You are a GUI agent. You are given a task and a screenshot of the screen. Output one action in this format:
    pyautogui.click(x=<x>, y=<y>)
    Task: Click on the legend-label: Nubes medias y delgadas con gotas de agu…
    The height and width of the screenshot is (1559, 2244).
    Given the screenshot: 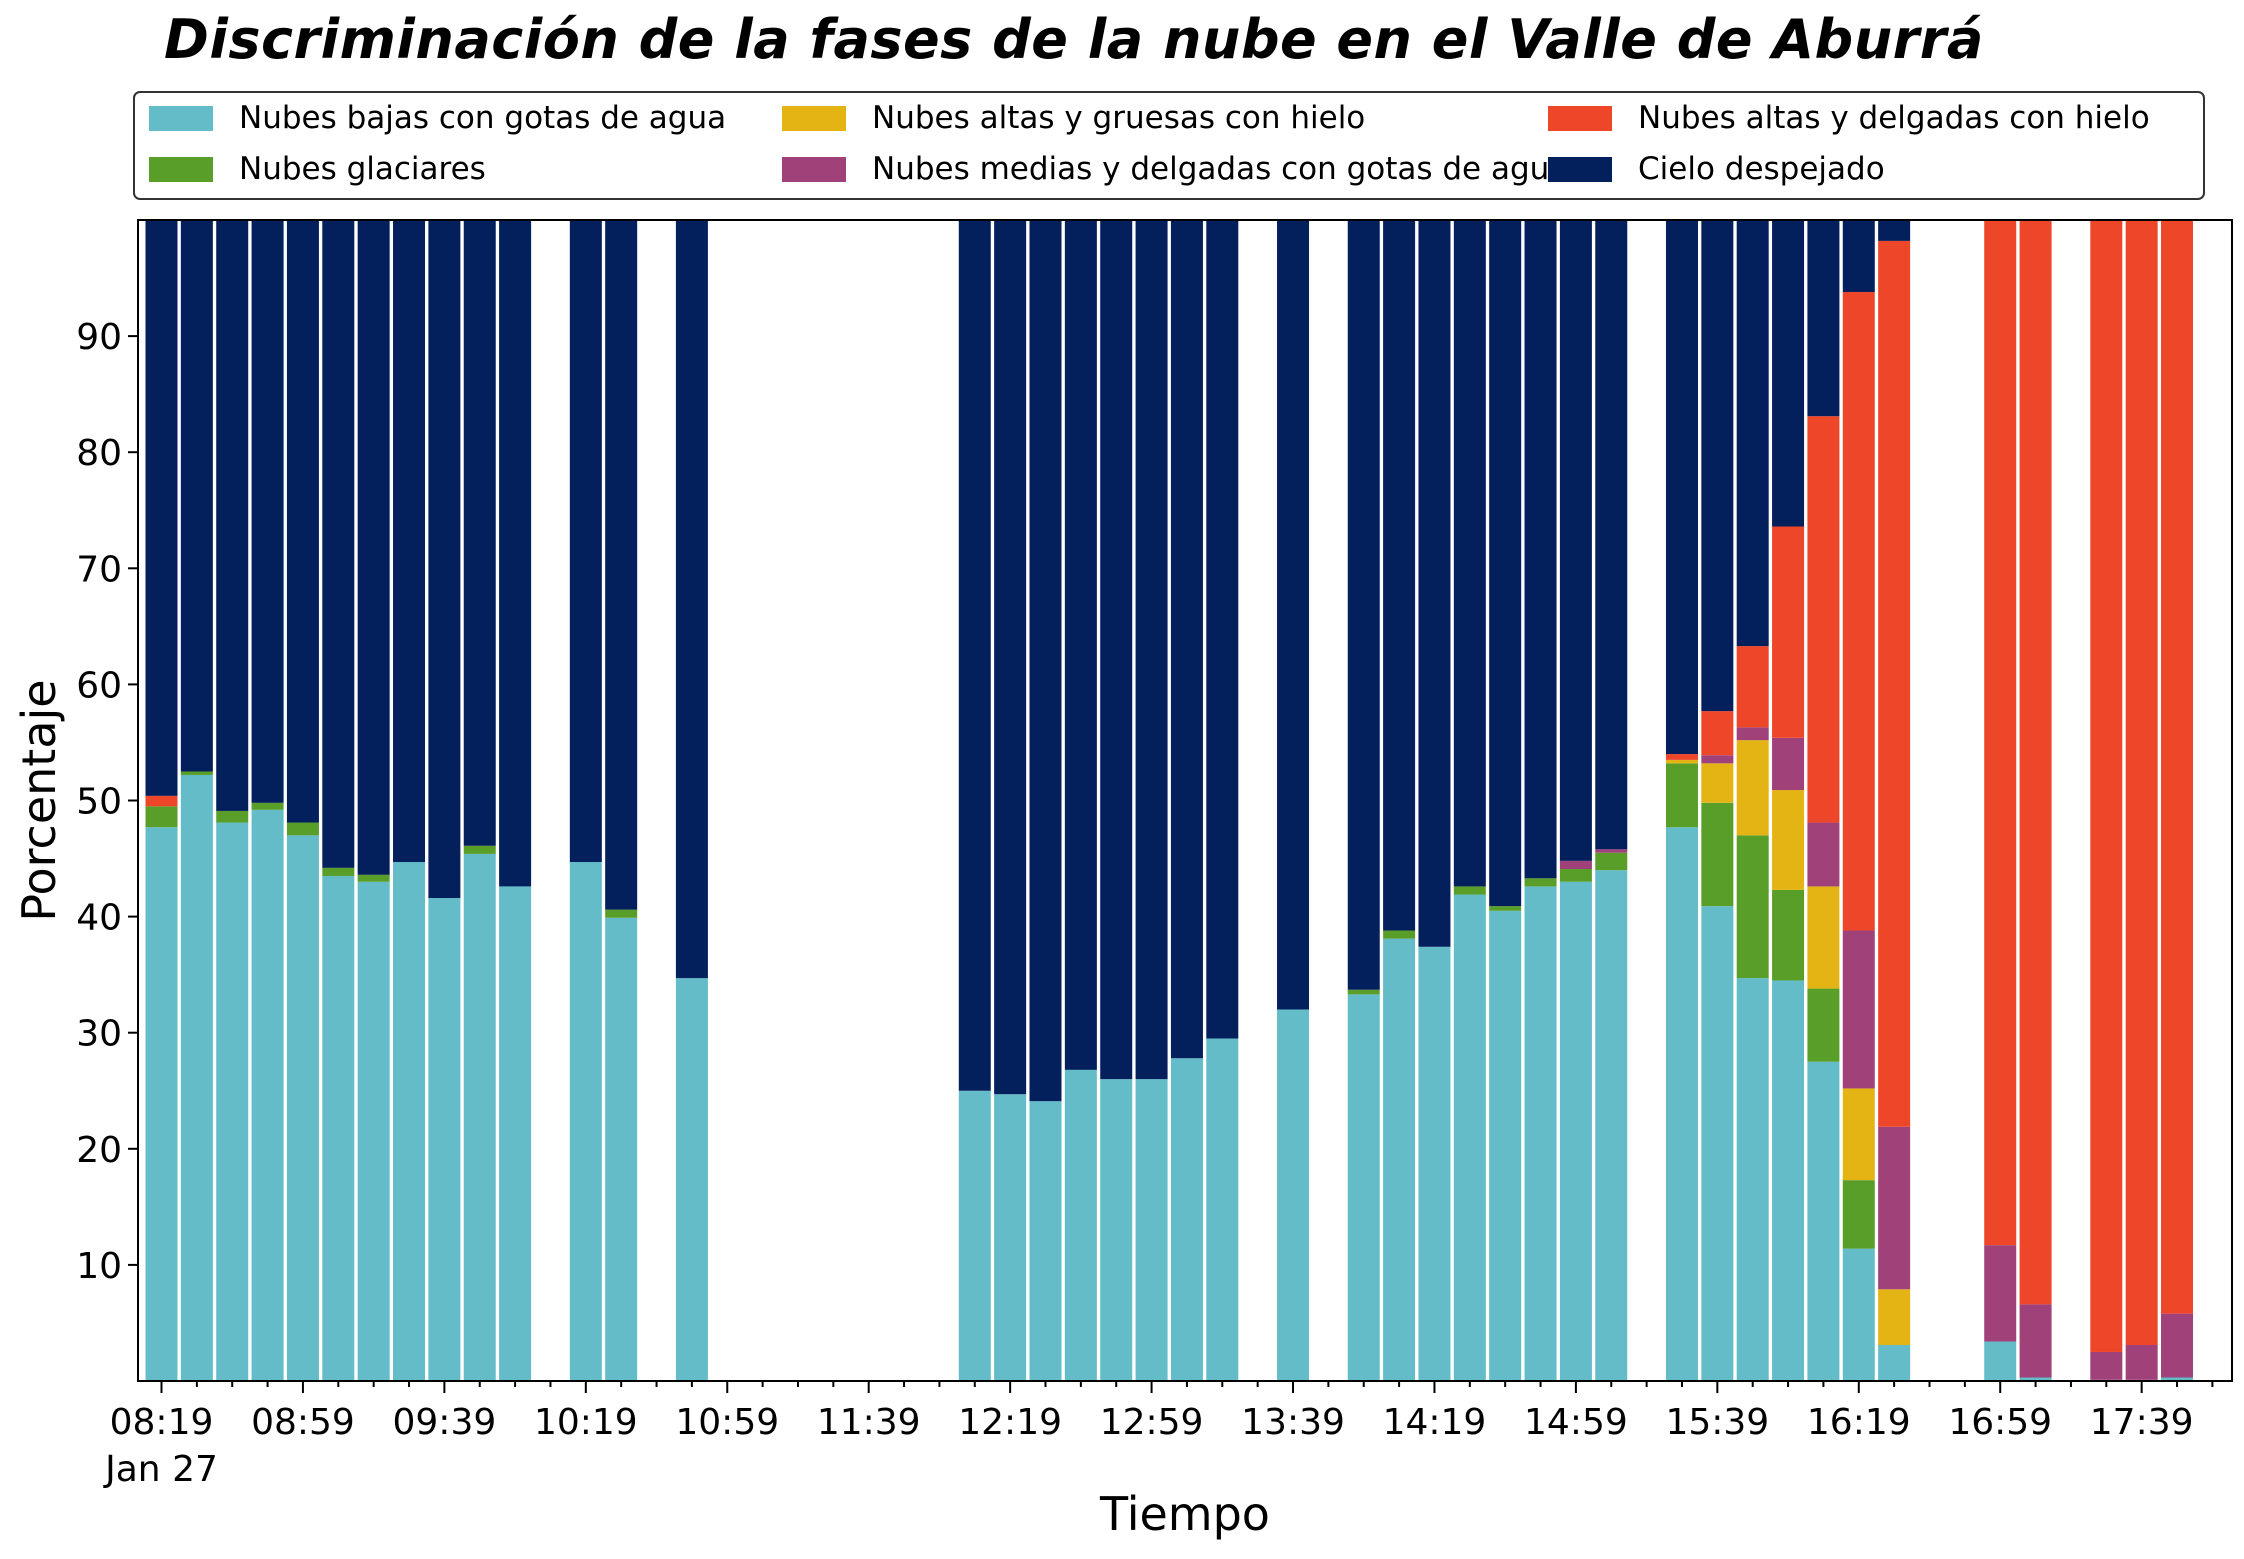 What is the action you would take?
    pyautogui.click(x=1220, y=169)
    